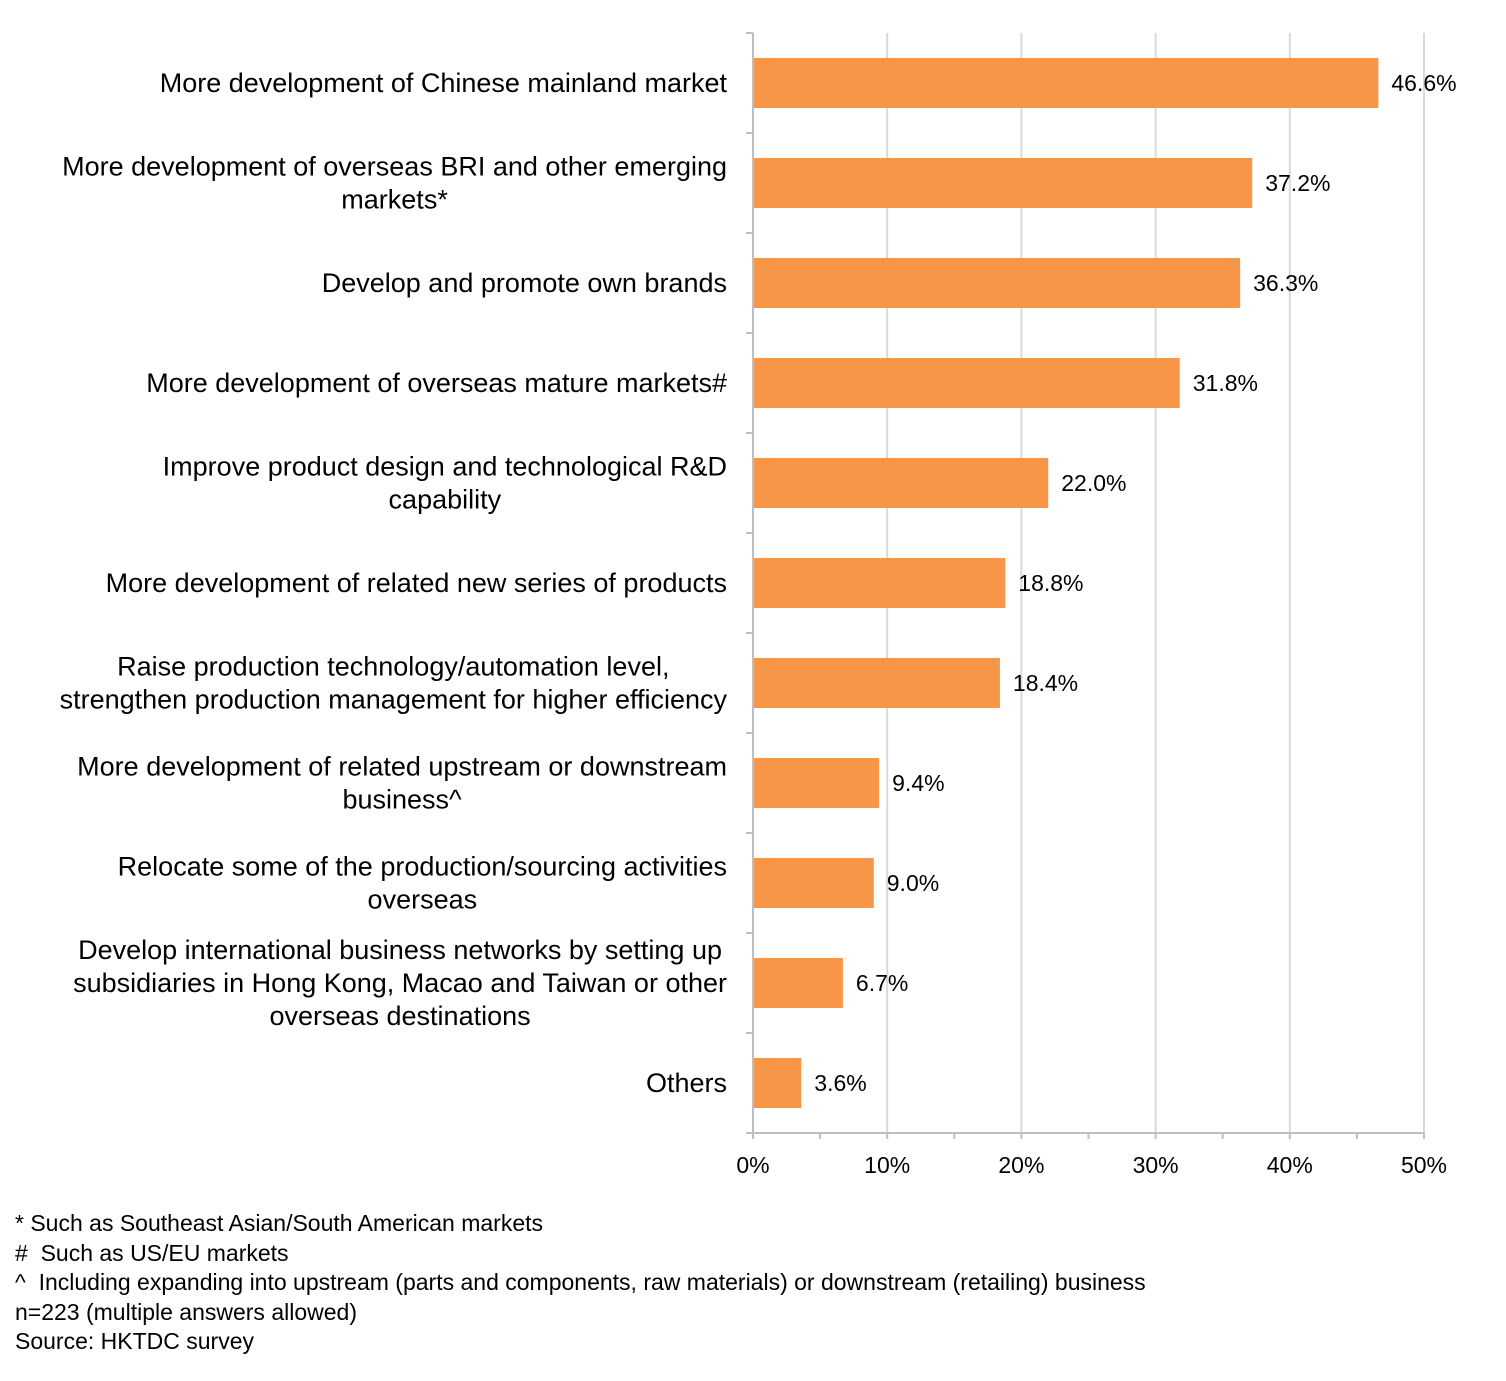  I want to click on footnote-hash: # Such as US/EU markets, so click(152, 1252).